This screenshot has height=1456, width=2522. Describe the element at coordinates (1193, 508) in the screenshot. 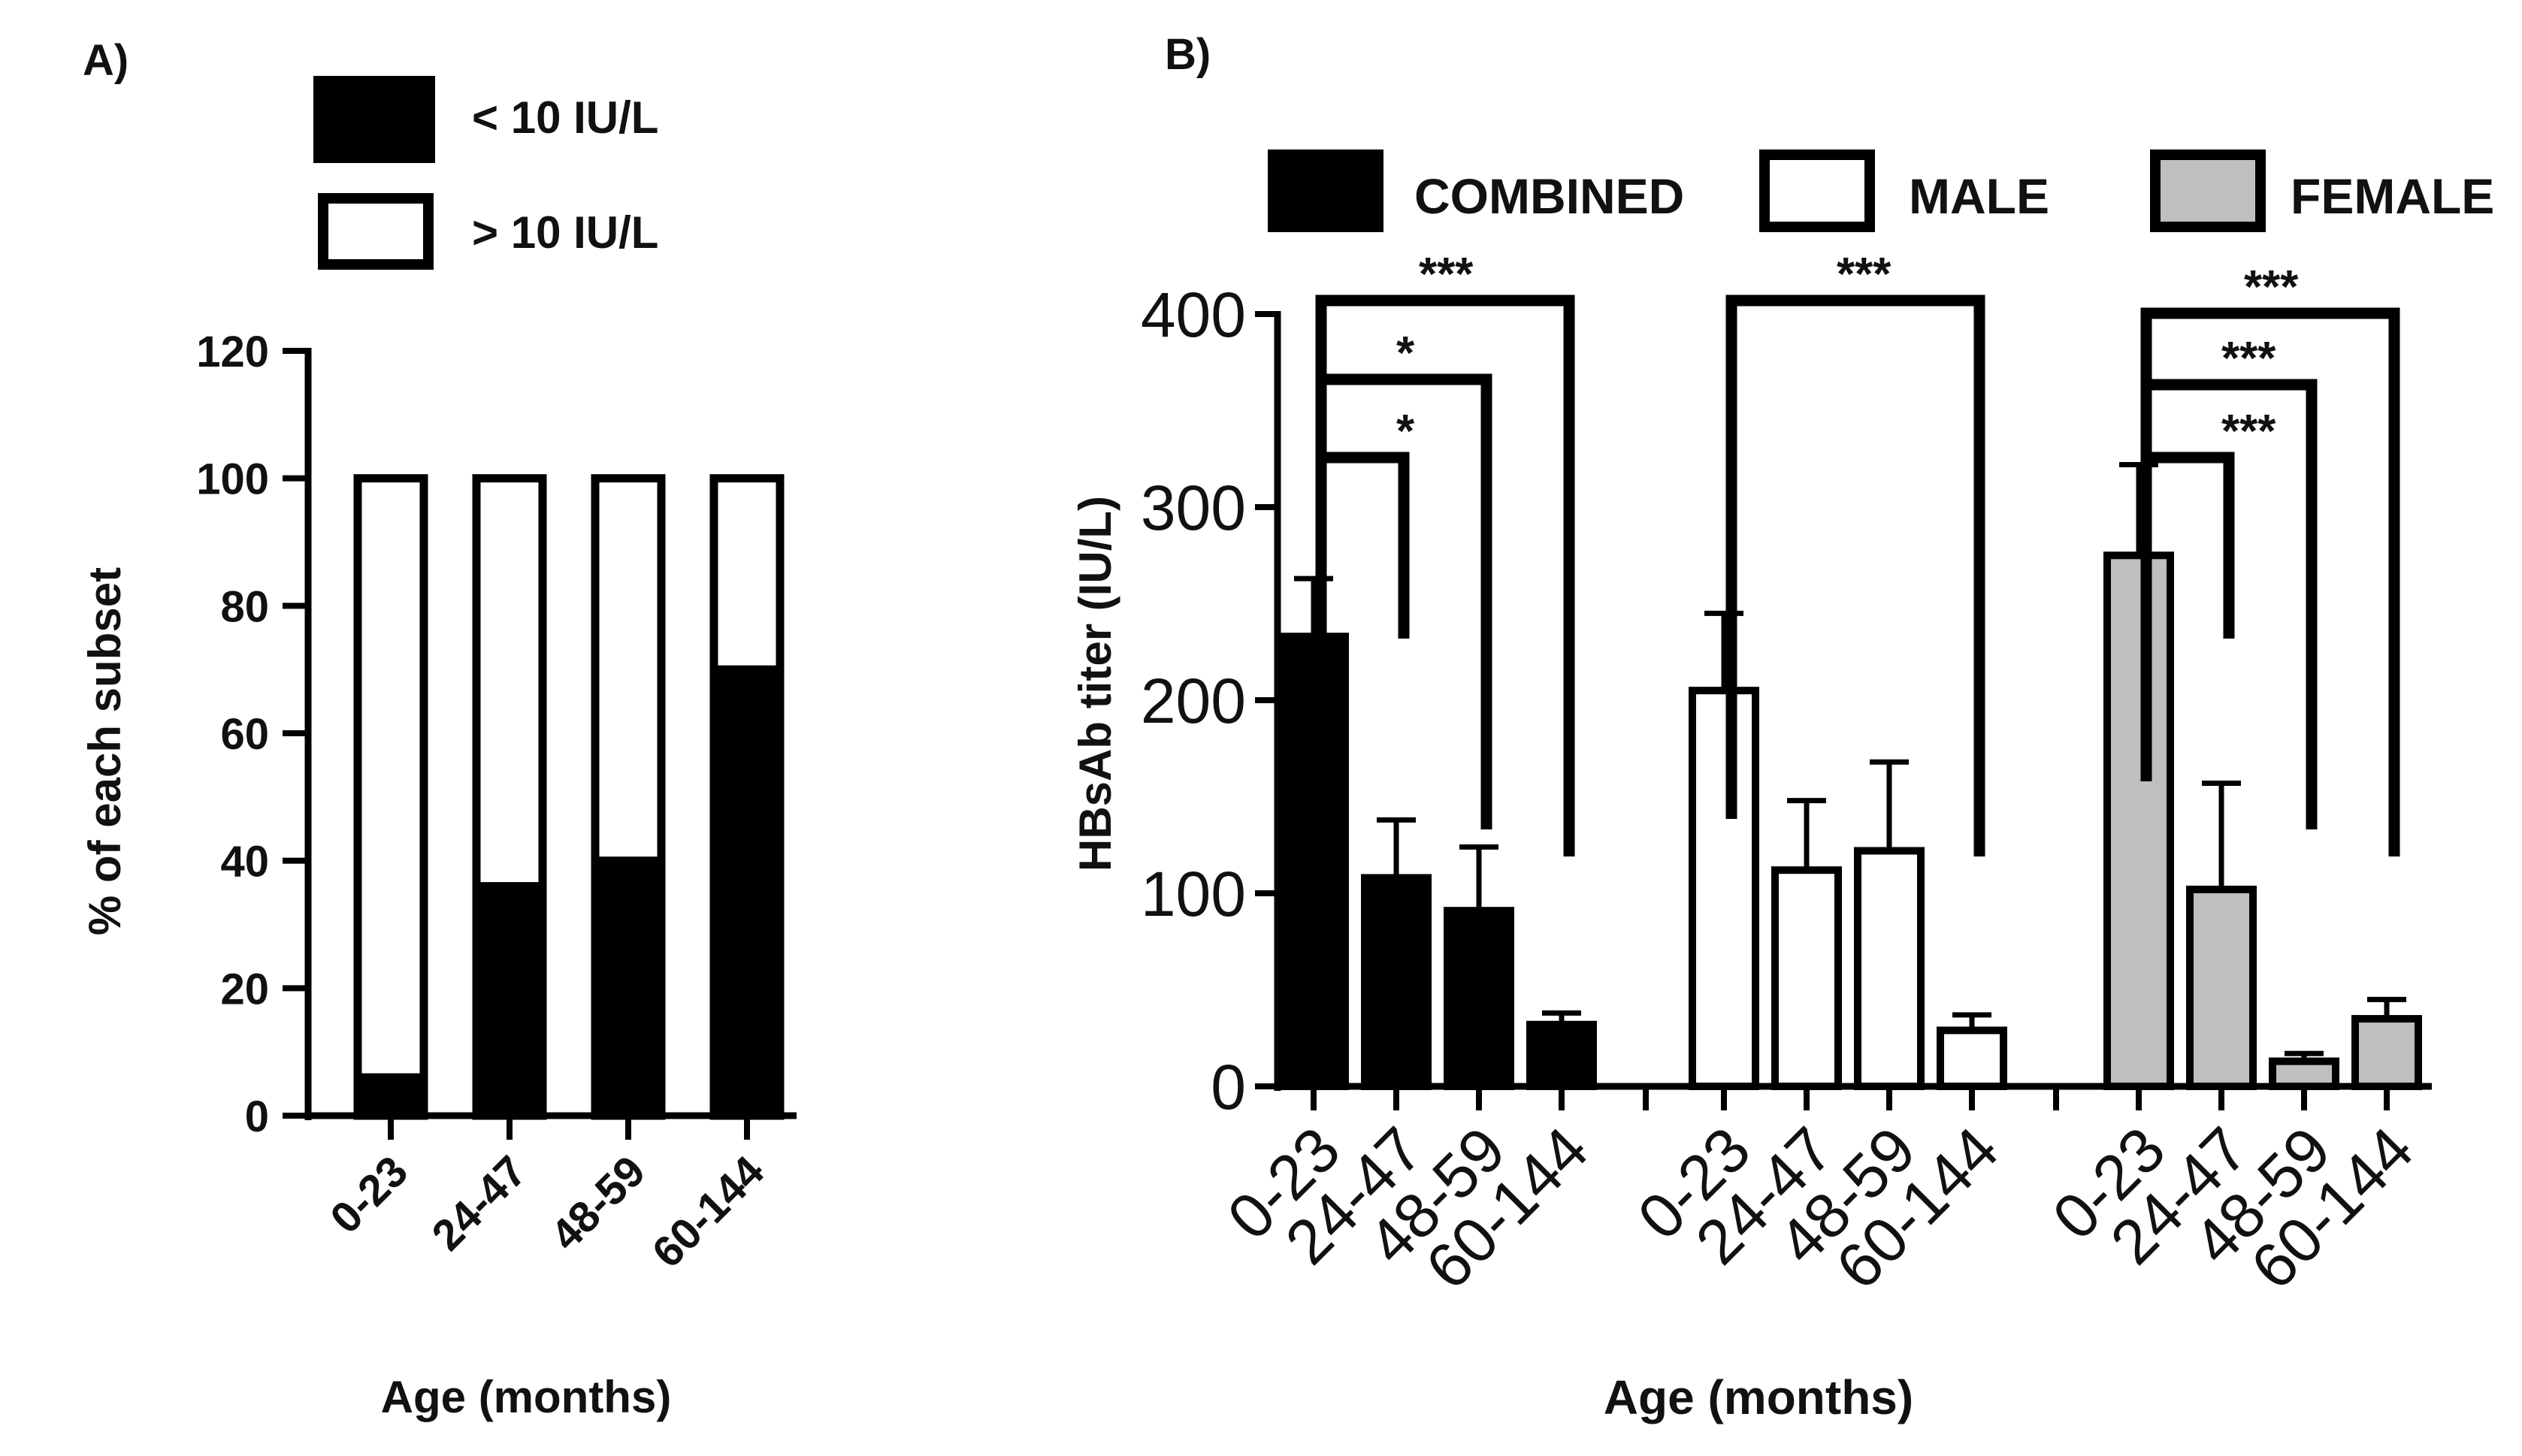

I see `panel-b-y-tick-label: 300` at that location.